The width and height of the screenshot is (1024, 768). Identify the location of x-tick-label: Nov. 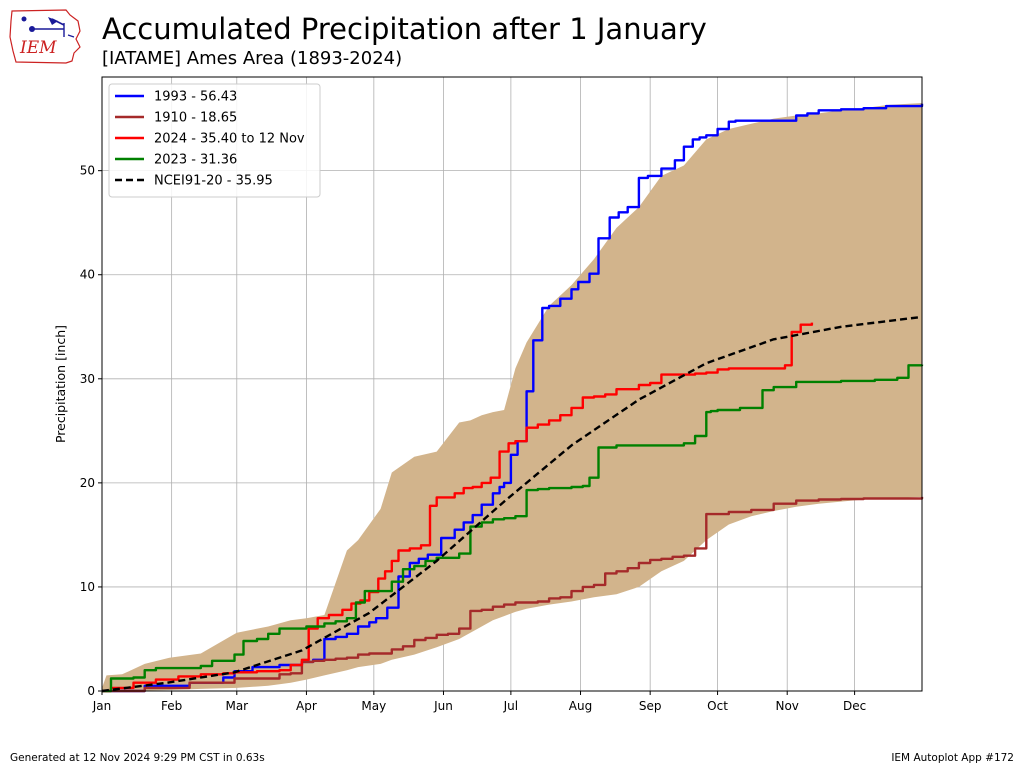
(786, 706).